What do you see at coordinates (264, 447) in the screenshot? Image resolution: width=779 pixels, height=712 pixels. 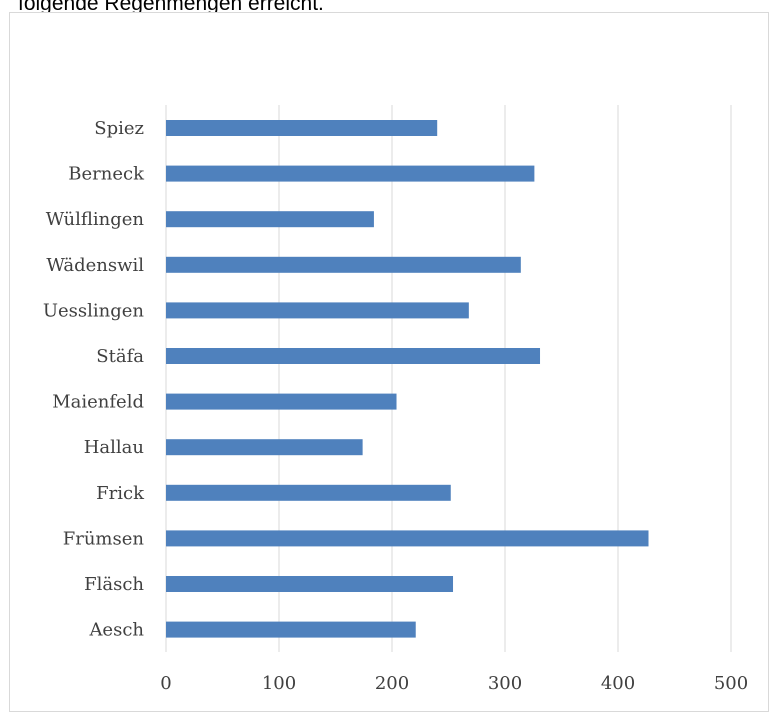 I see `bar-Hallau` at bounding box center [264, 447].